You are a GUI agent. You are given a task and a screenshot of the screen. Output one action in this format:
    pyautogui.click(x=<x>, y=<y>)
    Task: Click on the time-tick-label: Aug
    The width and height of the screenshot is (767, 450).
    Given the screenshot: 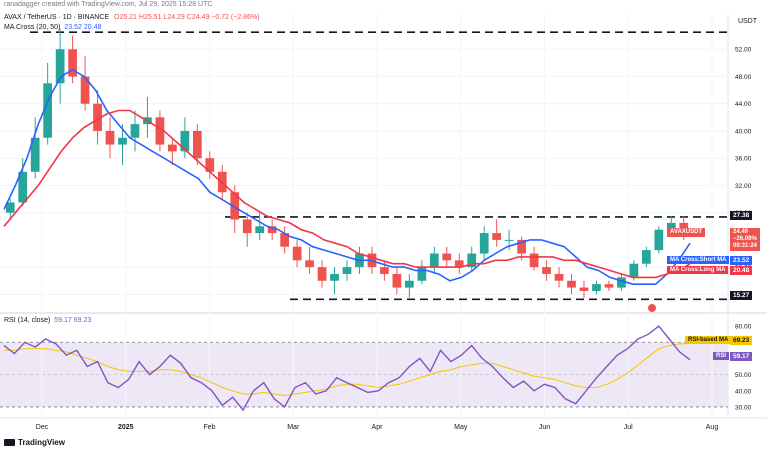 What is the action you would take?
    pyautogui.click(x=712, y=427)
    